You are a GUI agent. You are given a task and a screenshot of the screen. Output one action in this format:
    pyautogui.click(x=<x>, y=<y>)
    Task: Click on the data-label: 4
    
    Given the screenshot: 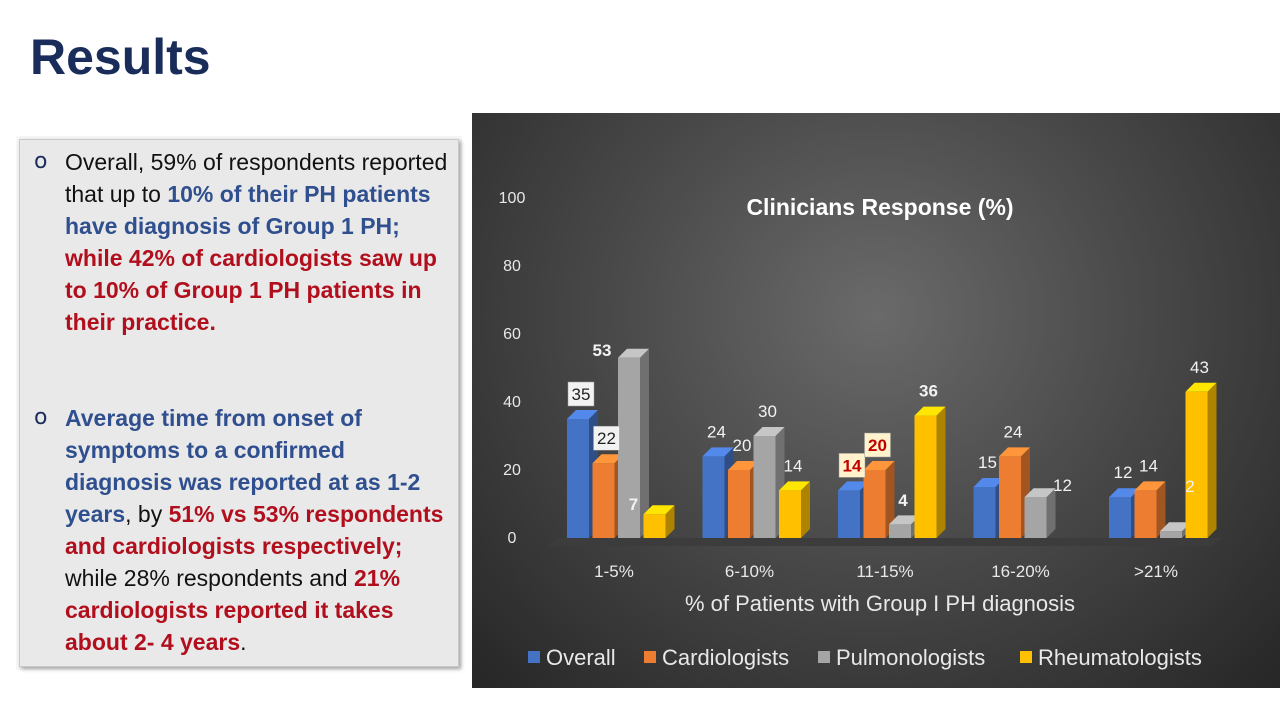 What is the action you would take?
    pyautogui.click(x=903, y=500)
    